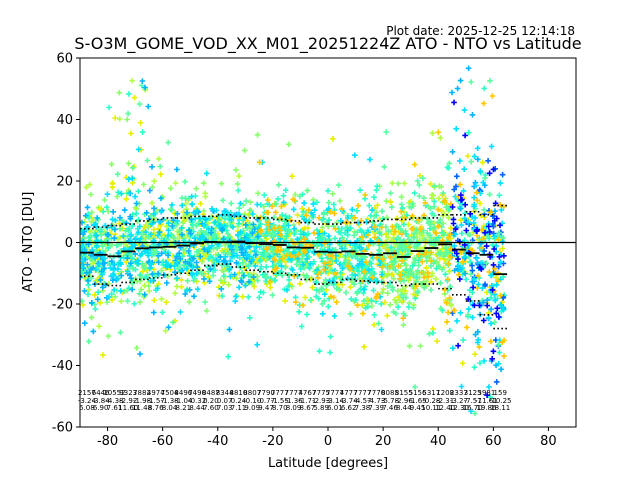  Describe the element at coordinates (459, 393) in the screenshot. I see `bin-stat-n: 2337` at that location.